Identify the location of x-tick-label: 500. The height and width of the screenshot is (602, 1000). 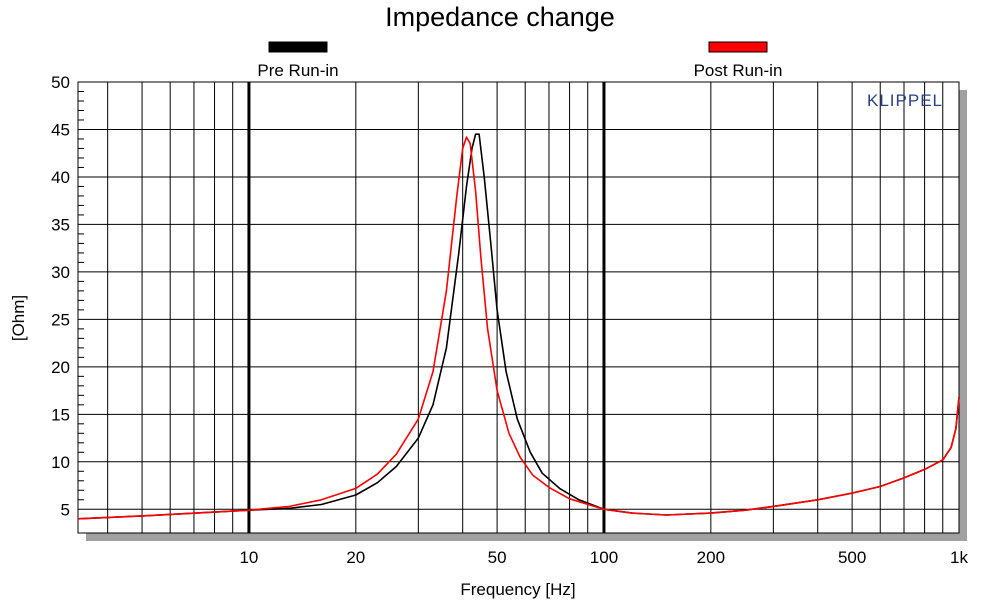
(852, 557).